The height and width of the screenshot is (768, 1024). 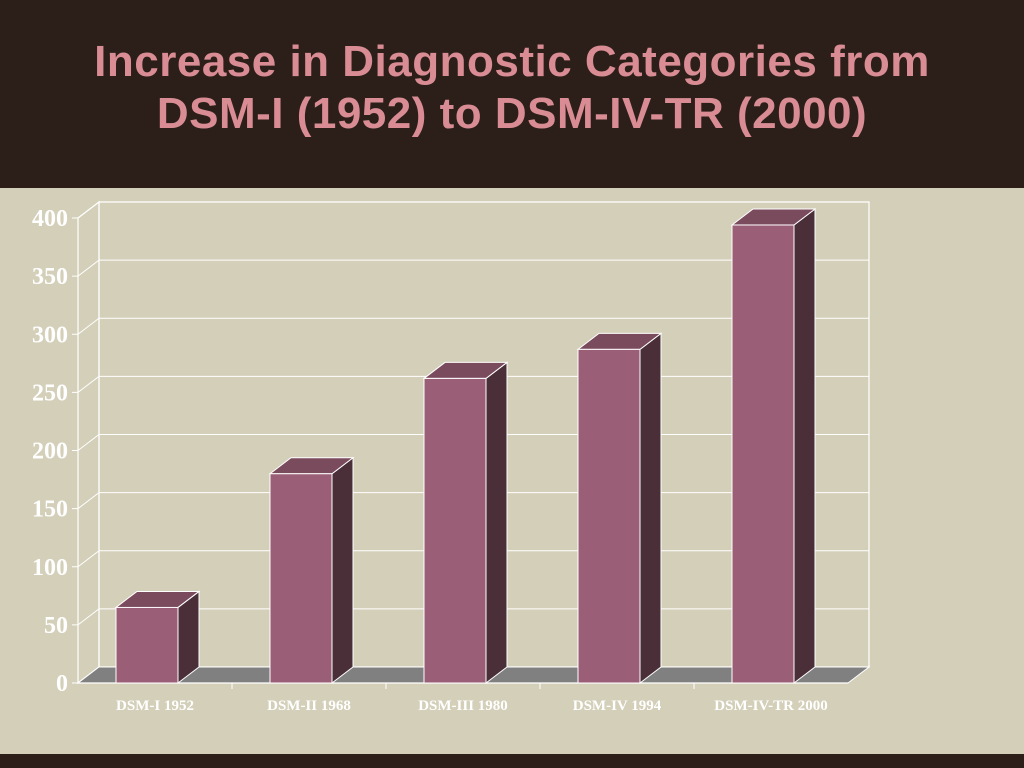 I want to click on y-axis: 0 50 100 150 200 250 300 350 400, so click(x=55, y=451).